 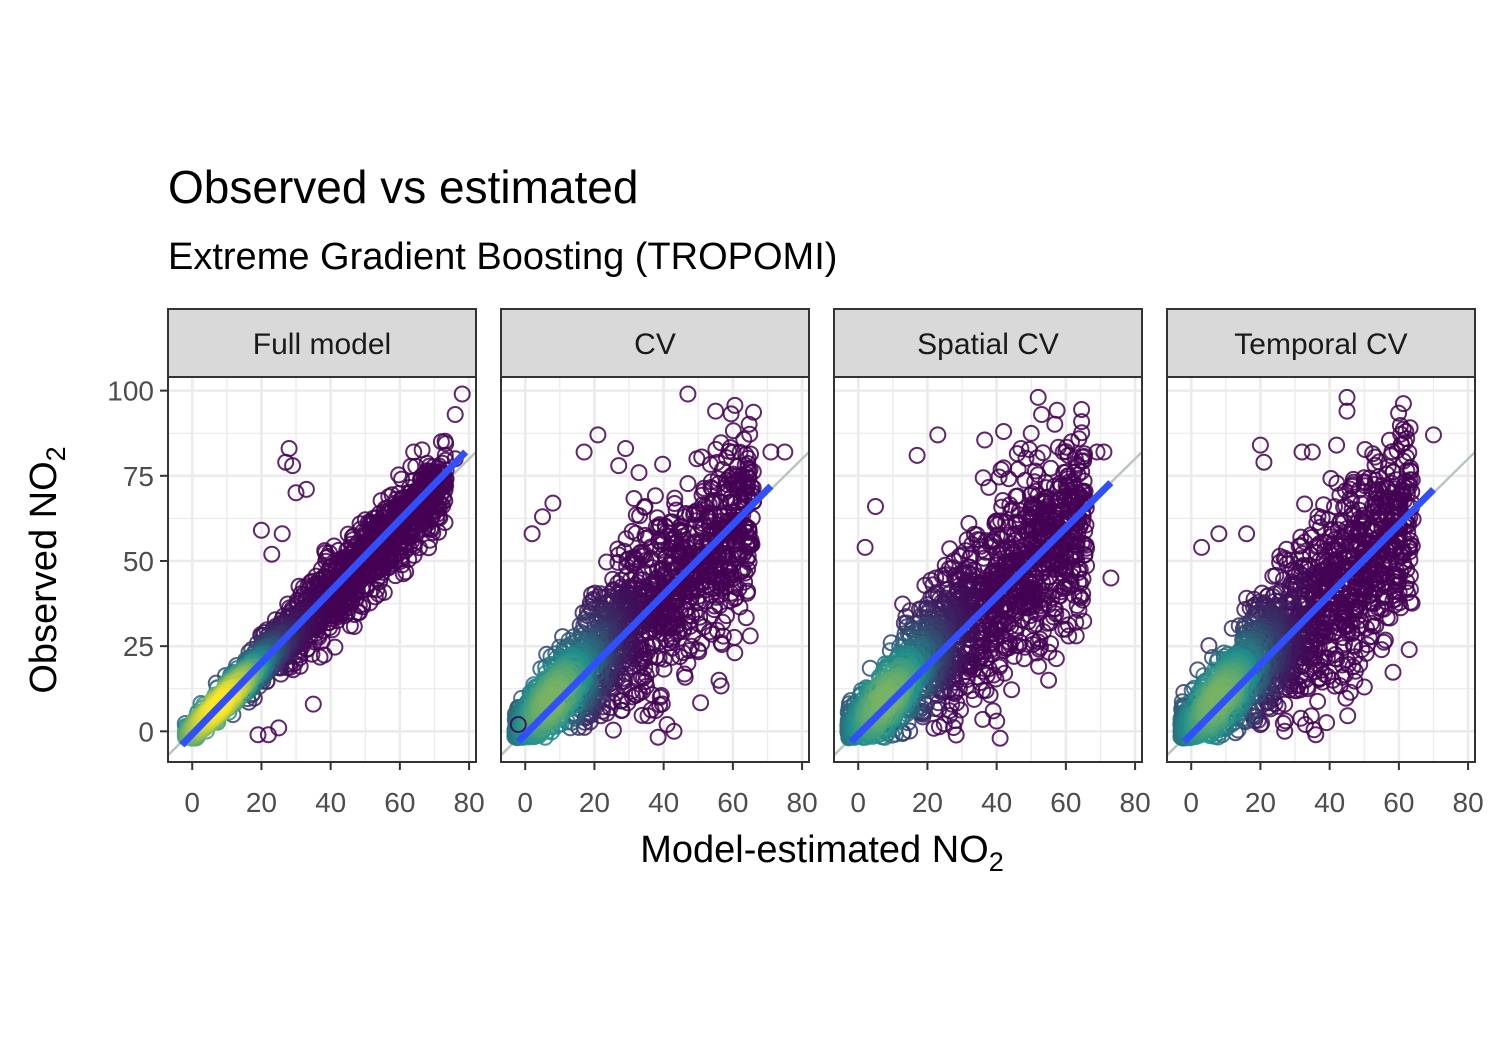 What do you see at coordinates (525, 802) in the screenshot?
I see `x-tick-label: 0` at bounding box center [525, 802].